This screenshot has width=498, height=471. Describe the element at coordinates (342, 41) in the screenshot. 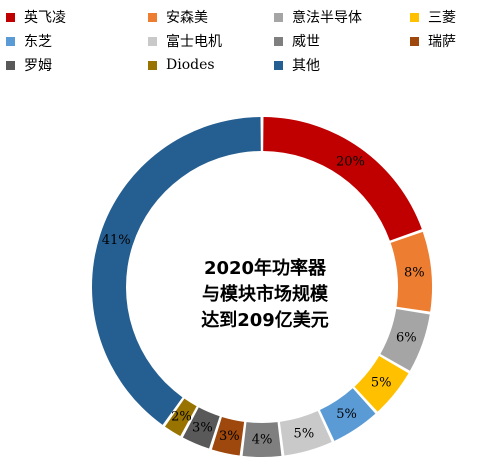

I see `legend-item: 威世` at that location.